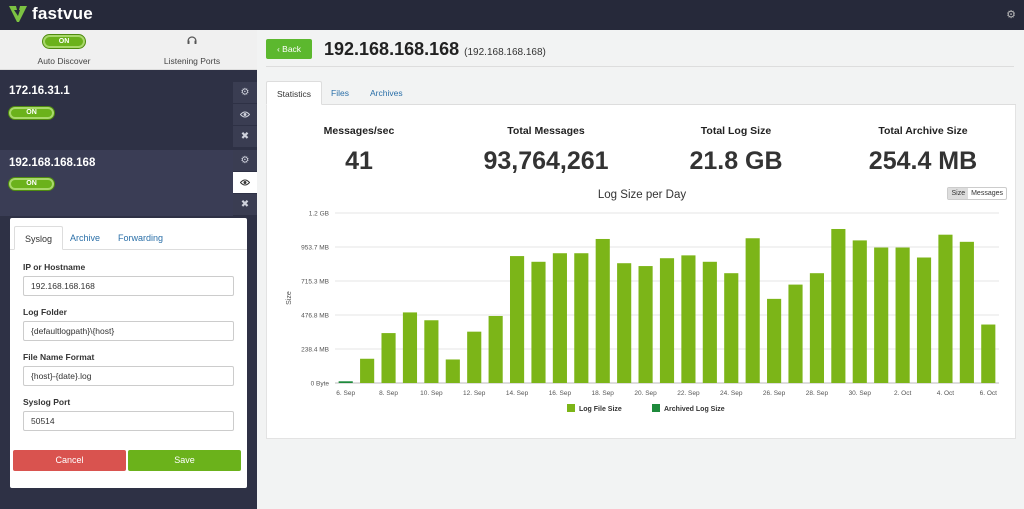 Image resolution: width=1024 pixels, height=509 pixels. Describe the element at coordinates (345, 393) in the screenshot. I see `x-tick-label: 6. Sep` at that location.